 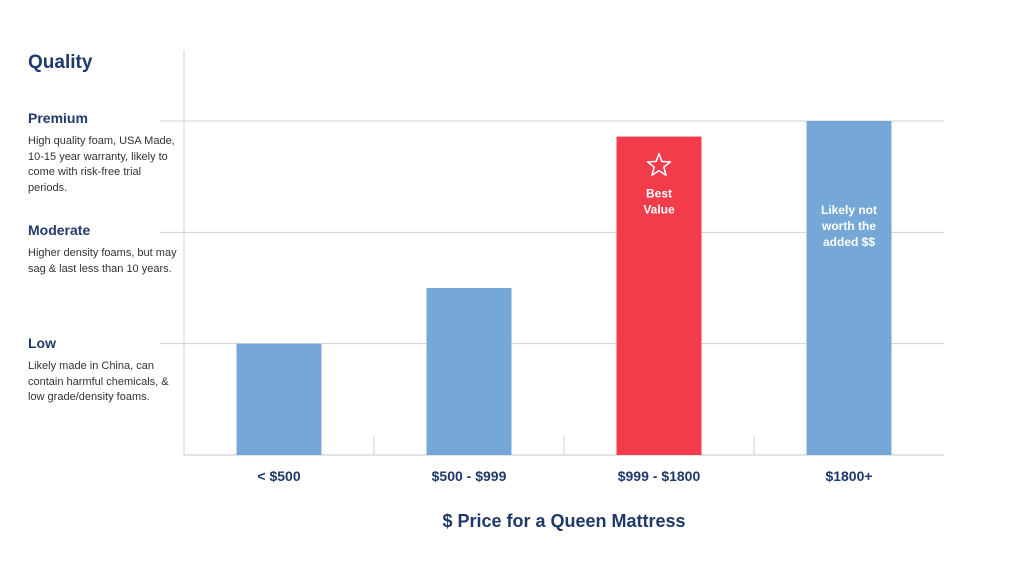 What do you see at coordinates (59, 230) in the screenshot?
I see `tier-moderate-name: Moderate` at bounding box center [59, 230].